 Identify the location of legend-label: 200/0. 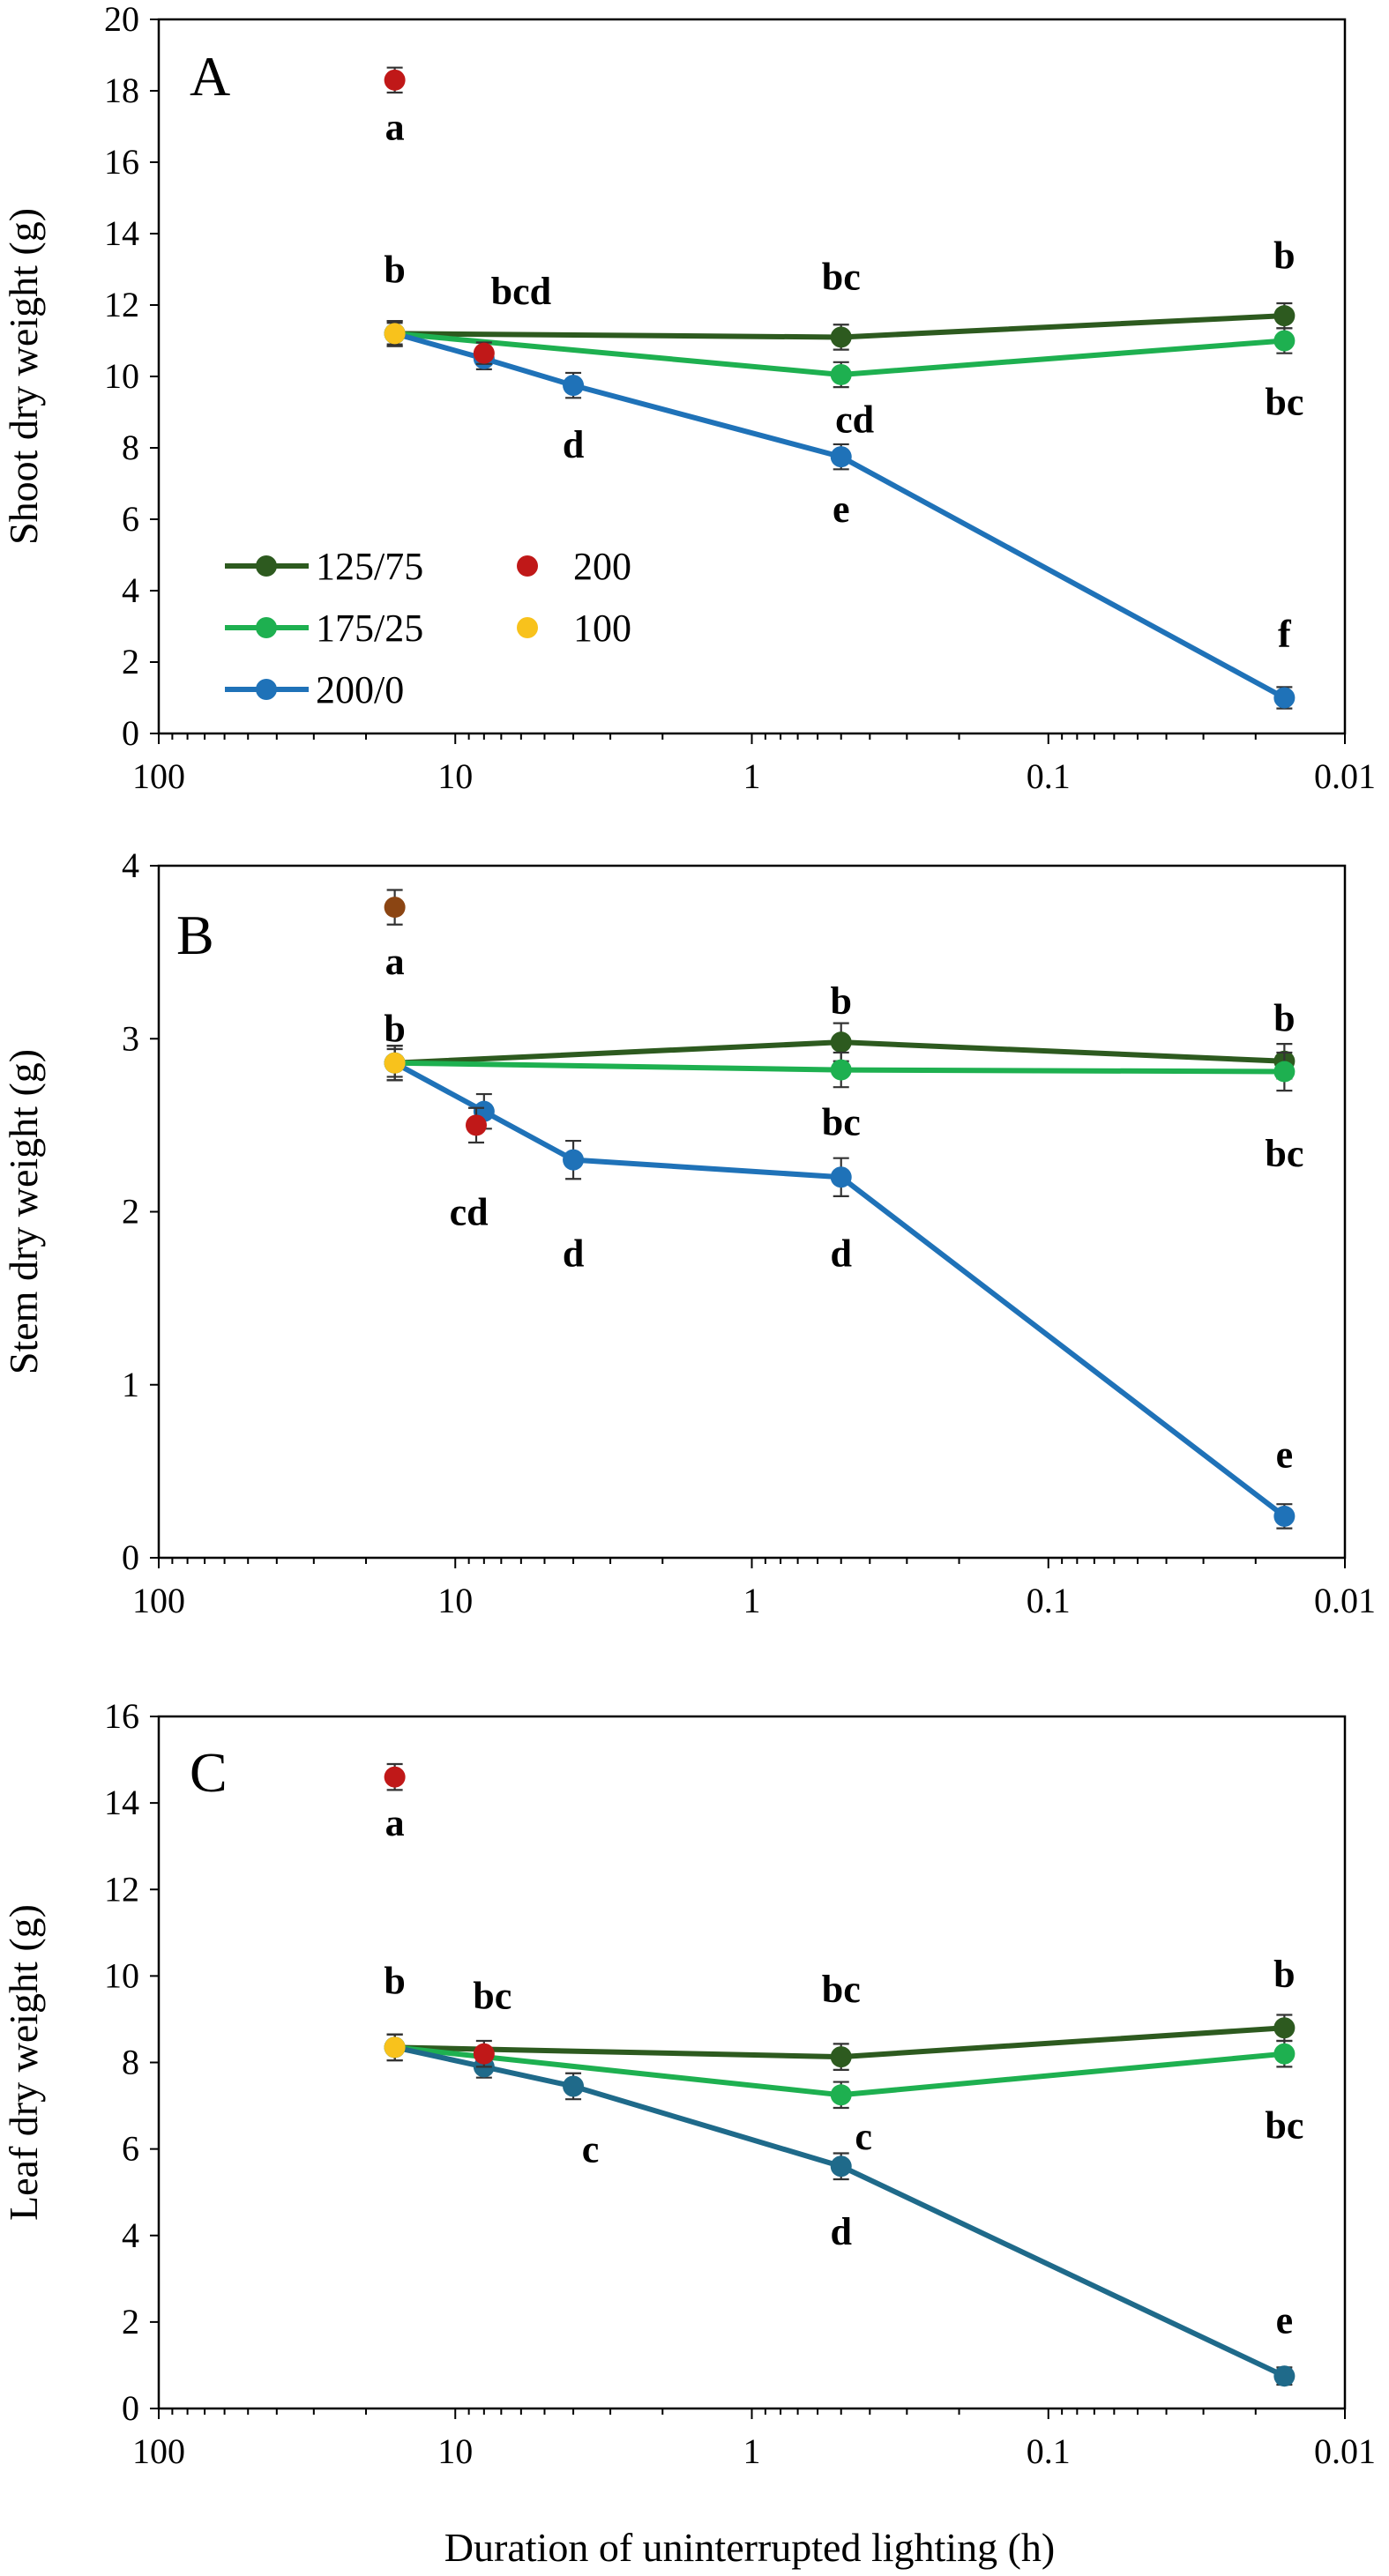
(360, 690).